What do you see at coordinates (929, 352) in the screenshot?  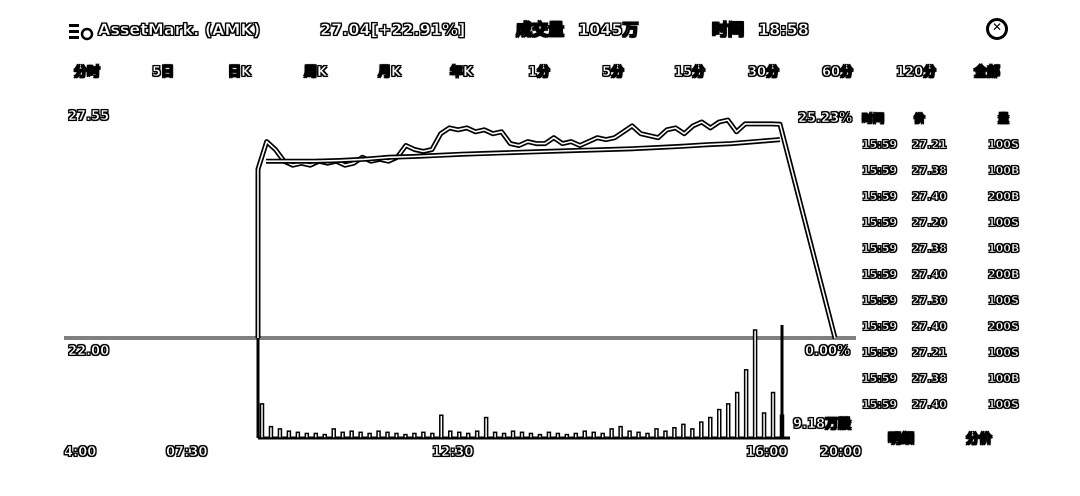 I see `trade-price: 27.21` at bounding box center [929, 352].